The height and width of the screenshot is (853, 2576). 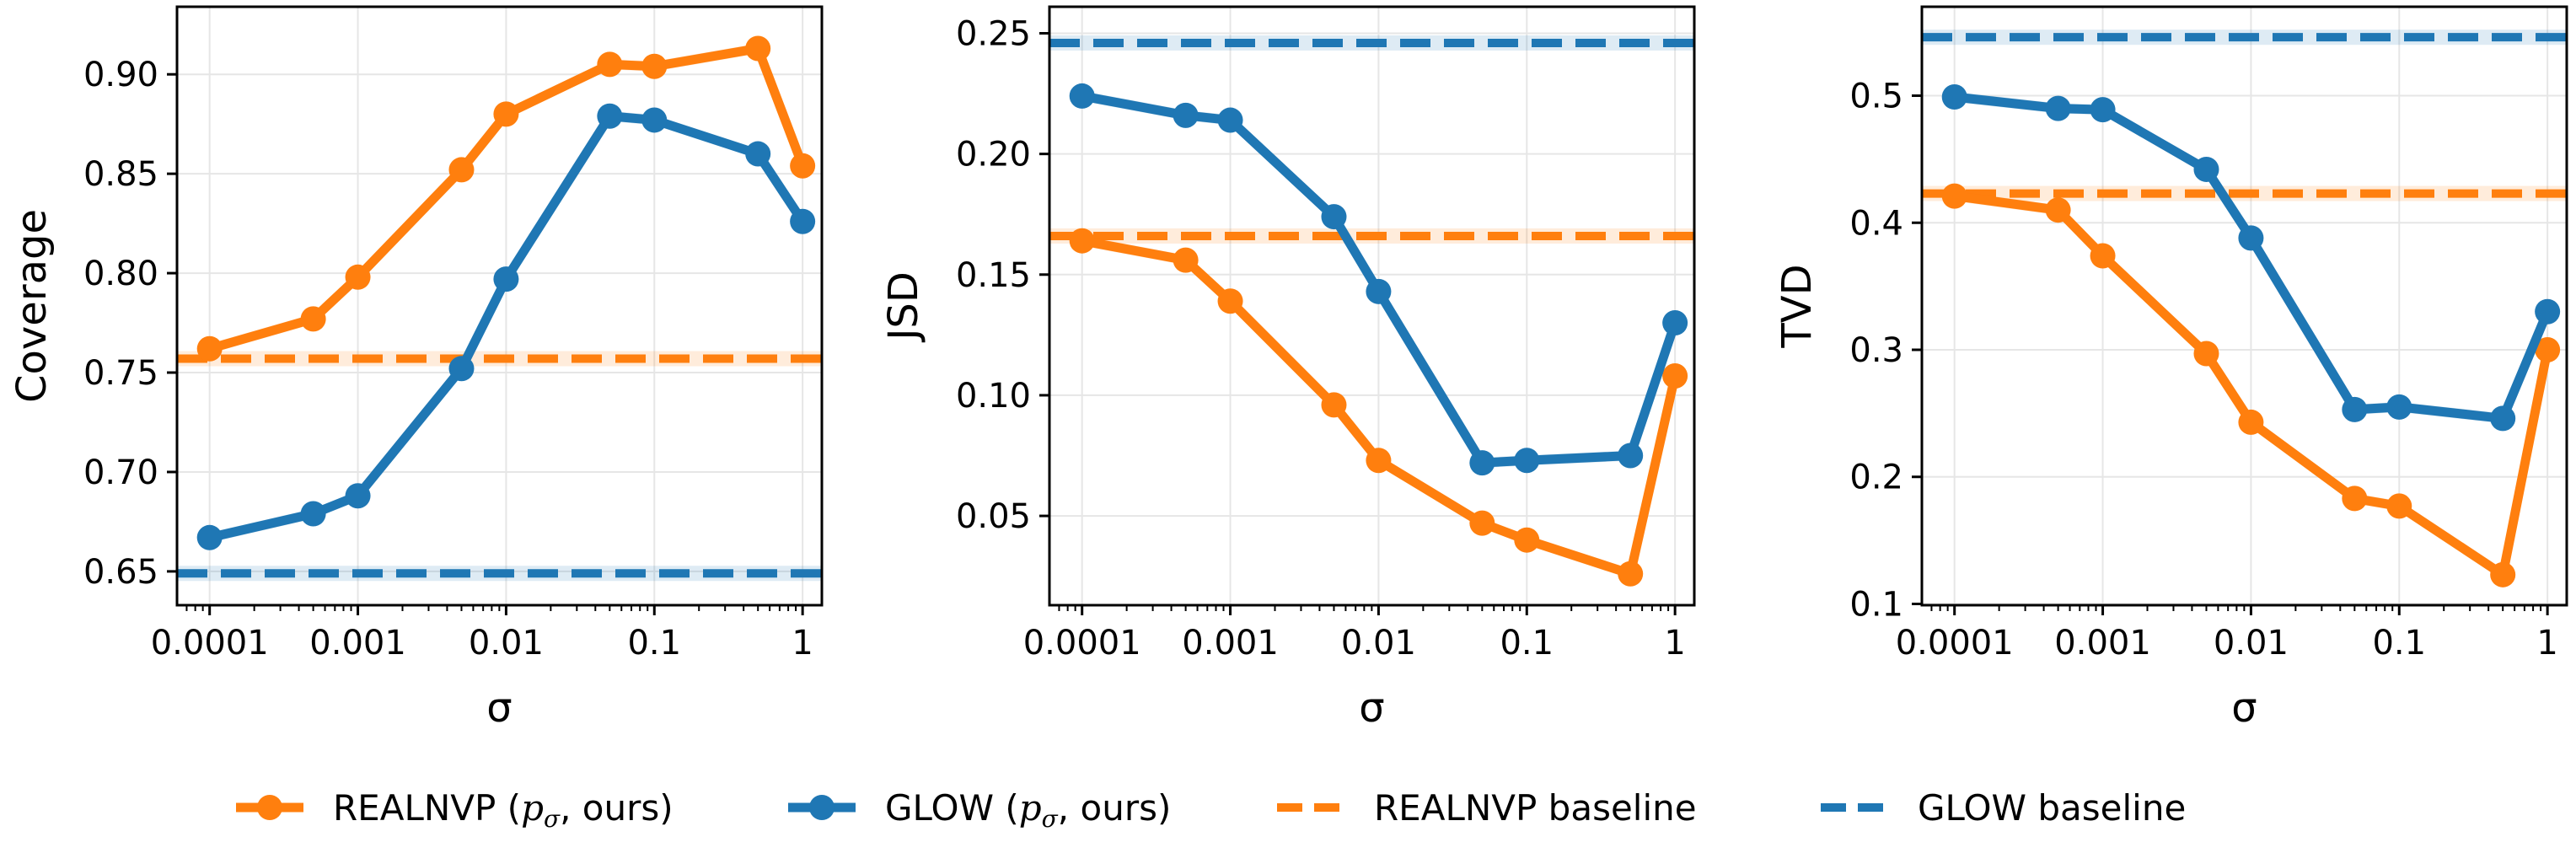 I want to click on y-tick-label: 0.25, so click(x=993, y=33).